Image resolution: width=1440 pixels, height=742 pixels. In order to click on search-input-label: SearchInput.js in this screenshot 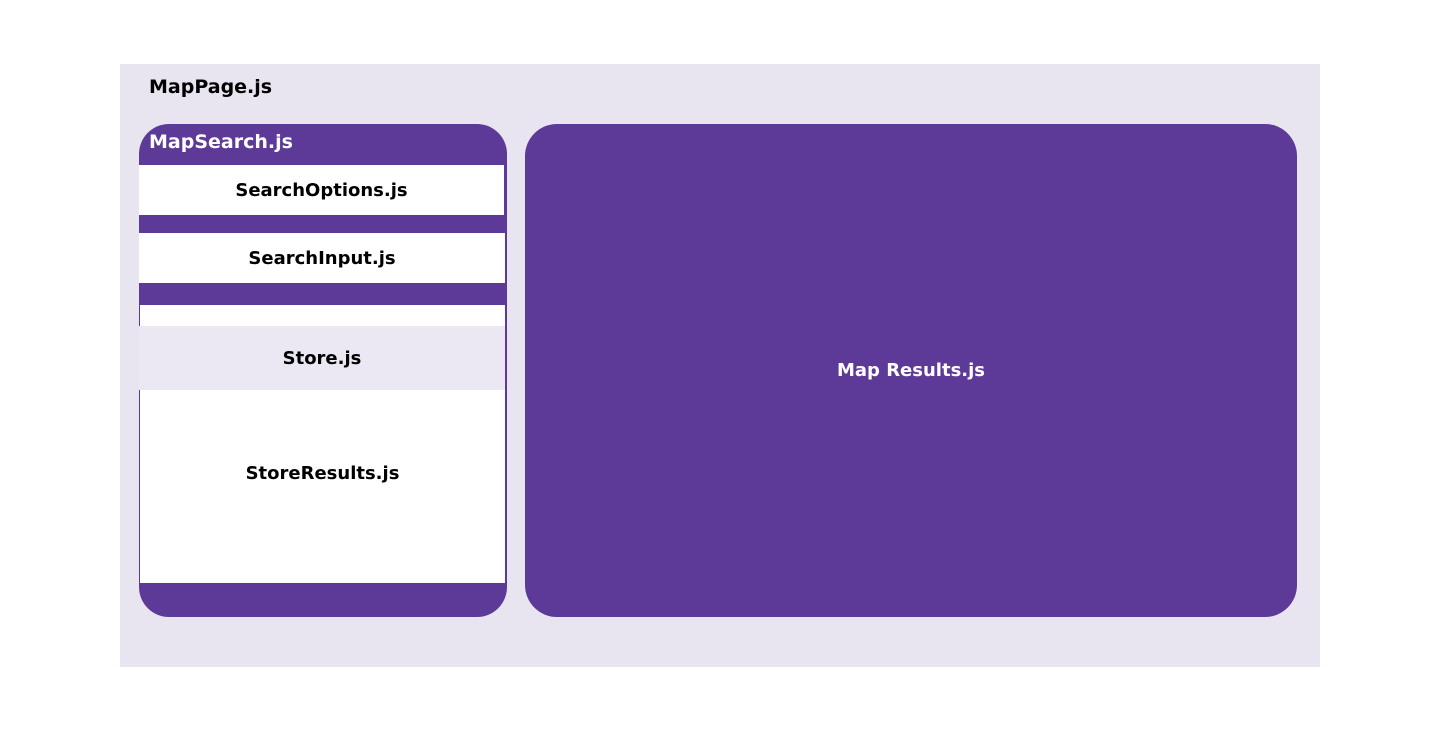, I will do `click(322, 258)`.